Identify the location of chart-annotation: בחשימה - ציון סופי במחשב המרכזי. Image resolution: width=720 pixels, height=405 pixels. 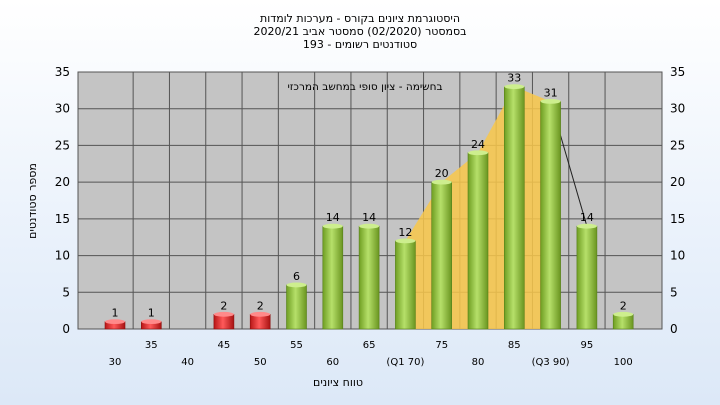
(364, 87).